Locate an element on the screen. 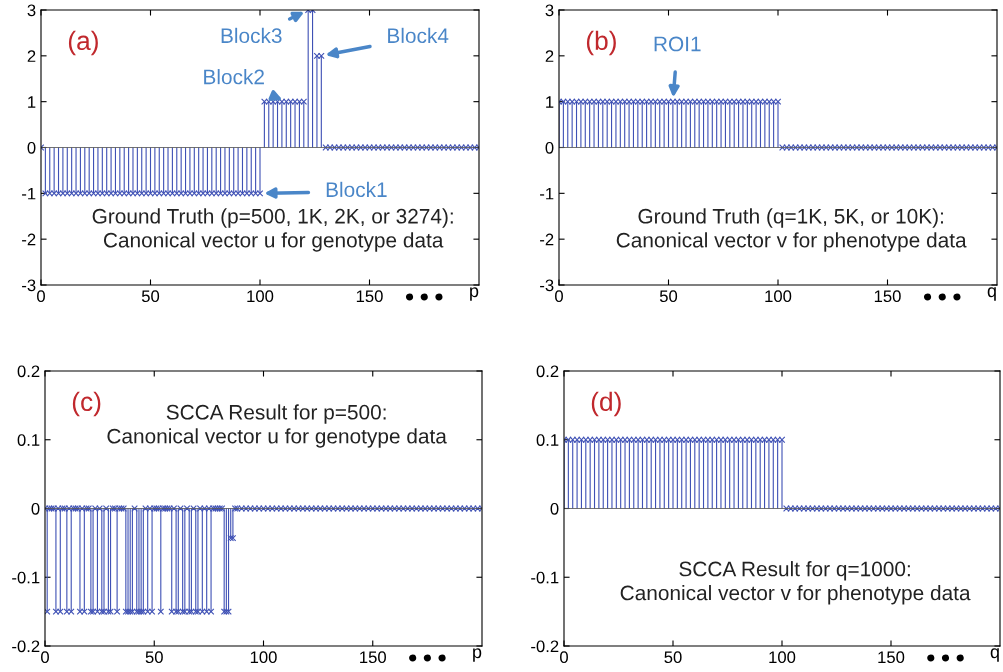  annotation: (a) is located at coordinates (83, 43).